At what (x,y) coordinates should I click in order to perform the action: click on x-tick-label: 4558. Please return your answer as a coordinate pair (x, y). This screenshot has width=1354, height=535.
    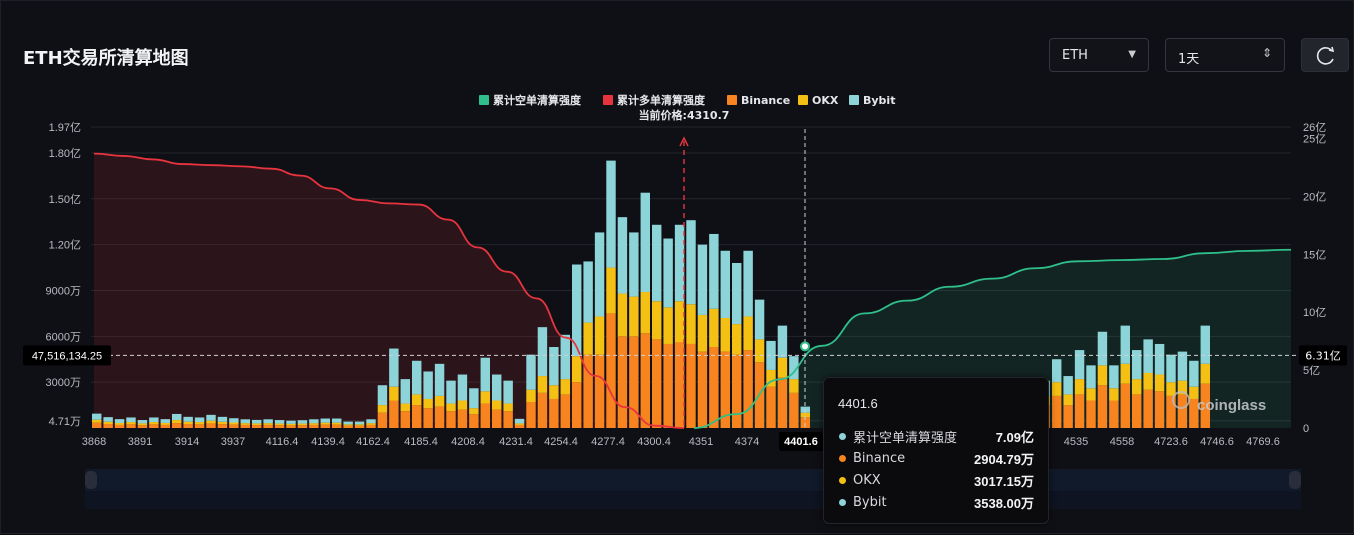
    Looking at the image, I should click on (1122, 442).